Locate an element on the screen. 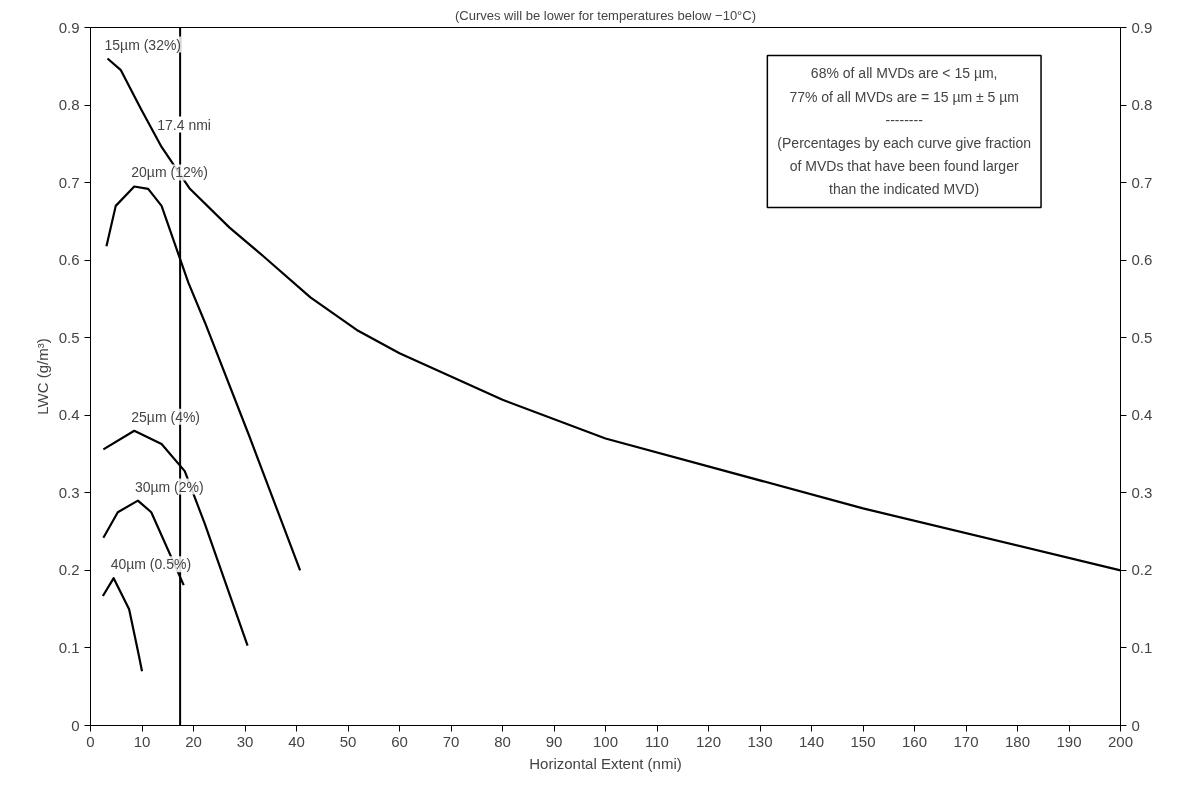 This screenshot has width=1194, height=799. y-tick-label: 0.6 is located at coordinates (69, 260).